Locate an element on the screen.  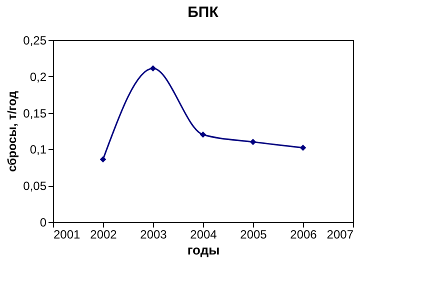
x-axis-title: годы is located at coordinates (203, 250).